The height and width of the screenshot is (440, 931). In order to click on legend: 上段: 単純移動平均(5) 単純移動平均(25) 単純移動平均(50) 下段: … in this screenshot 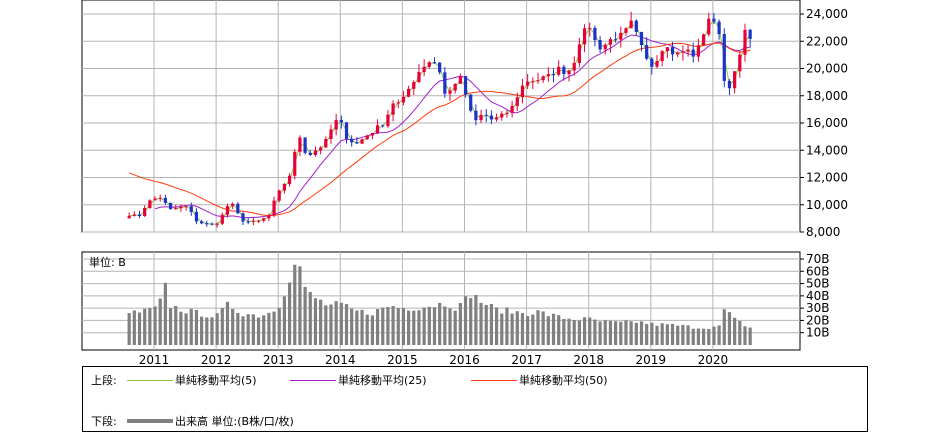, I will do `click(475, 399)`.